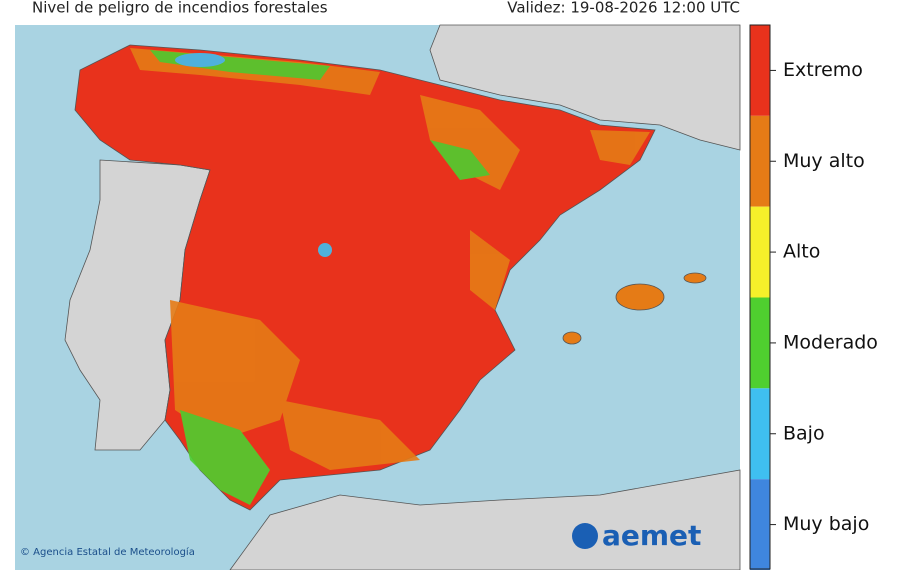 Image resolution: width=900 pixels, height=574 pixels. Describe the element at coordinates (813, 297) in the screenshot. I see `legend: Extremo Muy alto Alto Moderado Bajo Muy bajo` at that location.